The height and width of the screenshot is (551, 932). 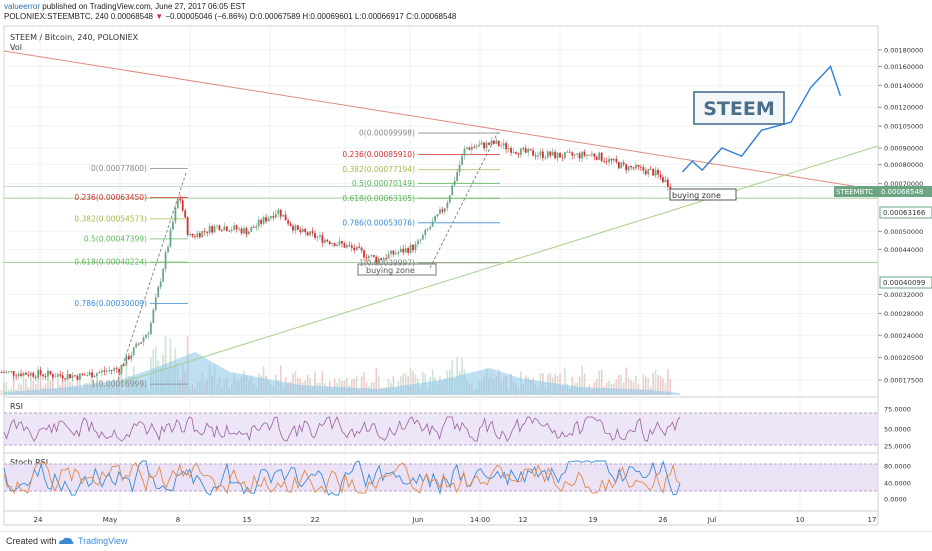 I want to click on stoch-k-line, so click(x=342, y=477).